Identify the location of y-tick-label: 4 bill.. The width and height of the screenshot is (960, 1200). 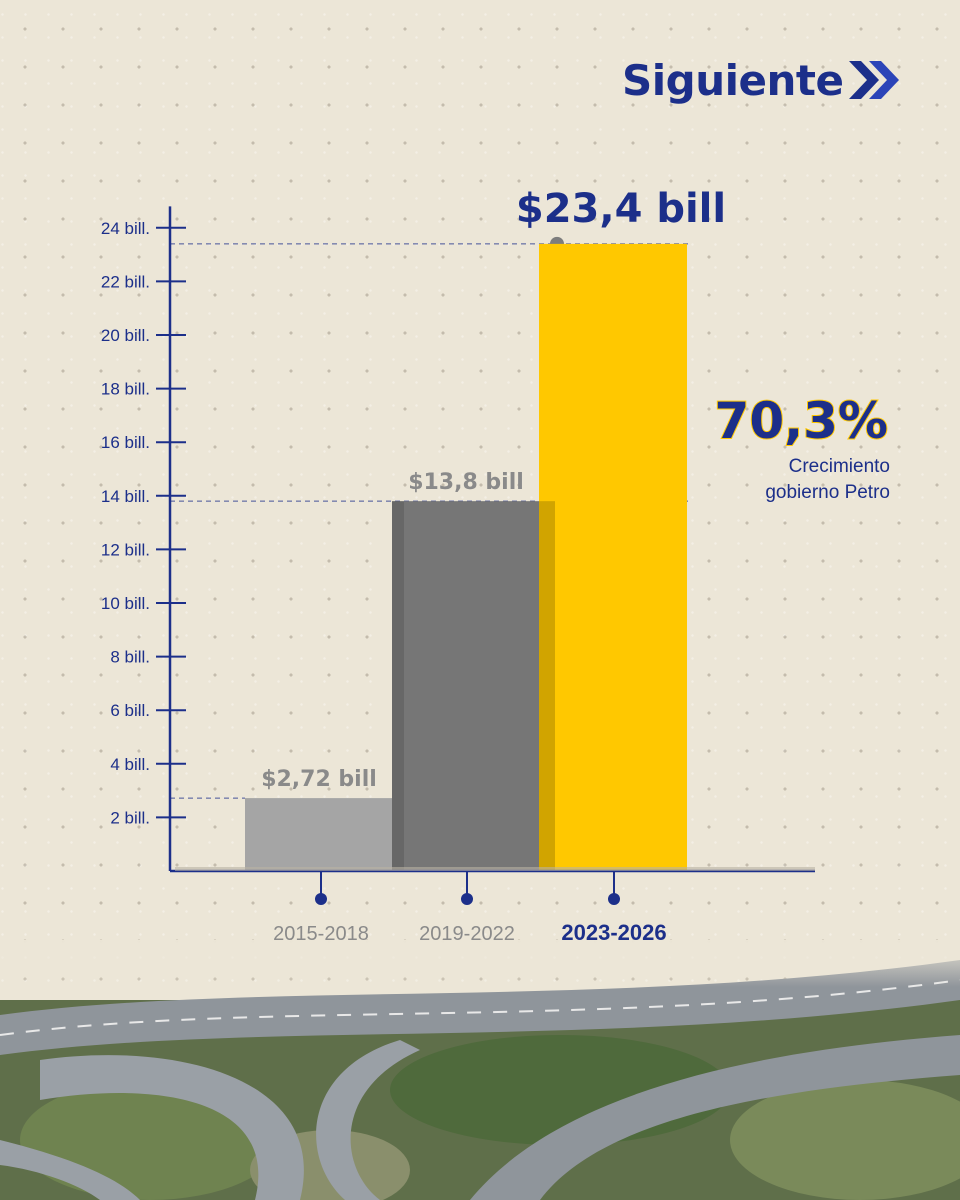
(130, 764).